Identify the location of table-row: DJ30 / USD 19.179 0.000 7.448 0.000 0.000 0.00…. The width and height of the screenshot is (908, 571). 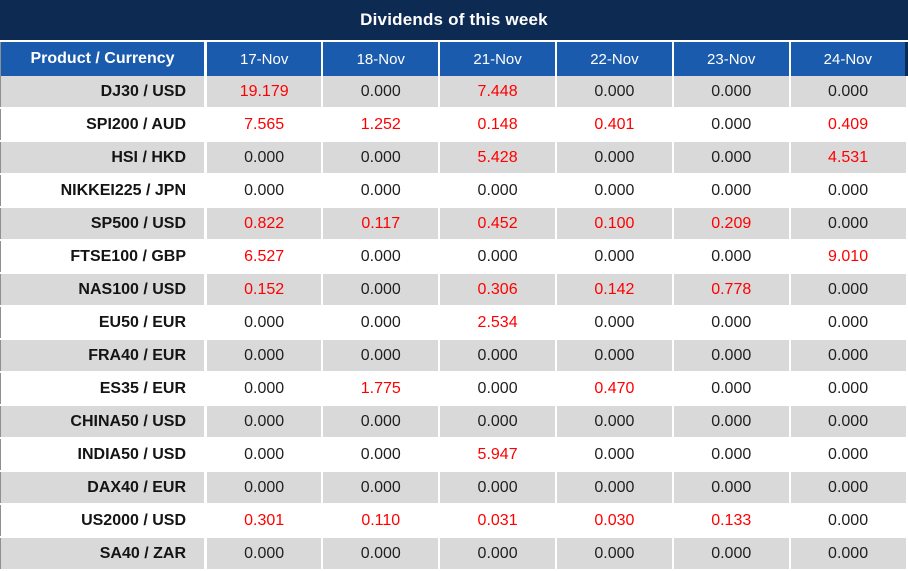
(454, 92).